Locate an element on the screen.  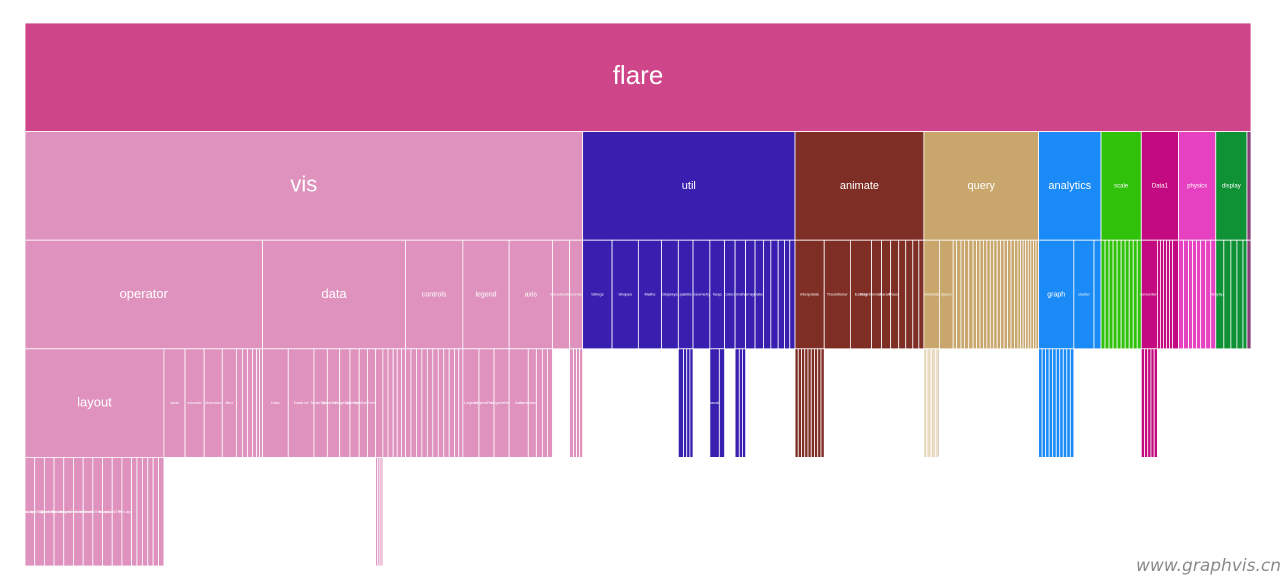
node-shapepalette is located at coordinates (688, 403).